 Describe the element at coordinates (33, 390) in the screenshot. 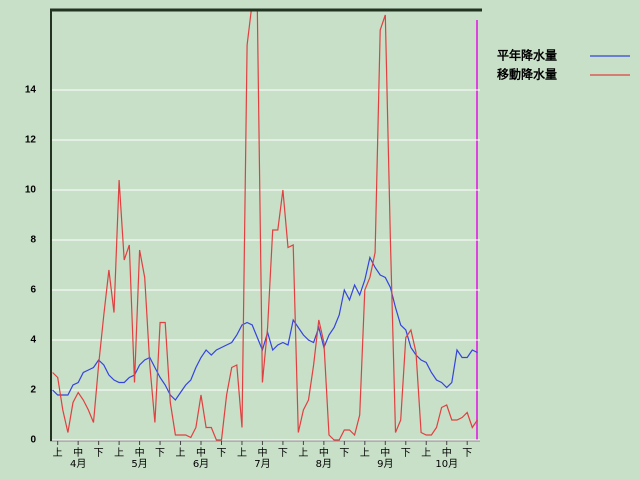

I see `y-tick-label: 2` at that location.